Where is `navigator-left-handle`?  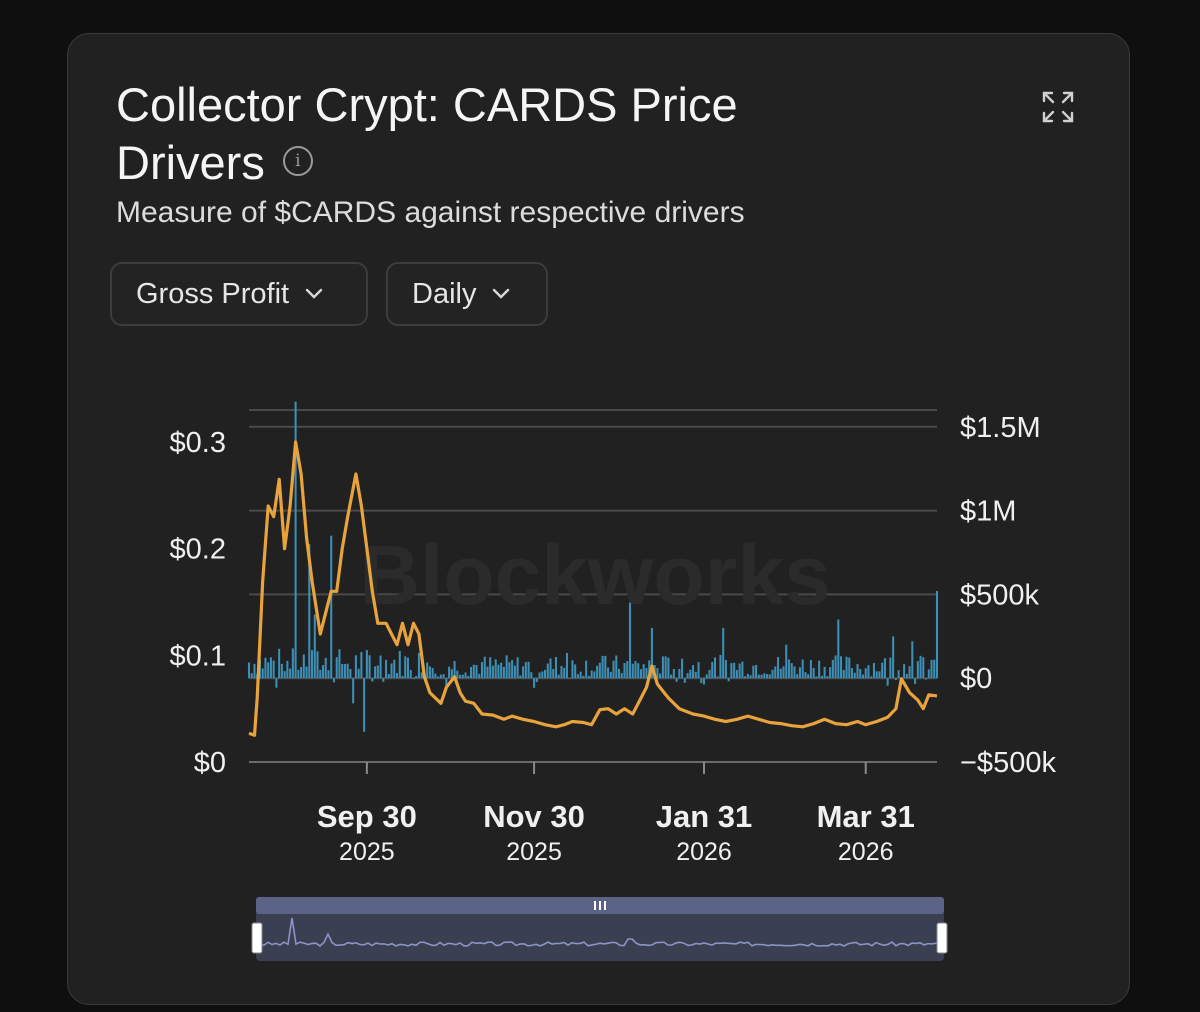 navigator-left-handle is located at coordinates (257, 938).